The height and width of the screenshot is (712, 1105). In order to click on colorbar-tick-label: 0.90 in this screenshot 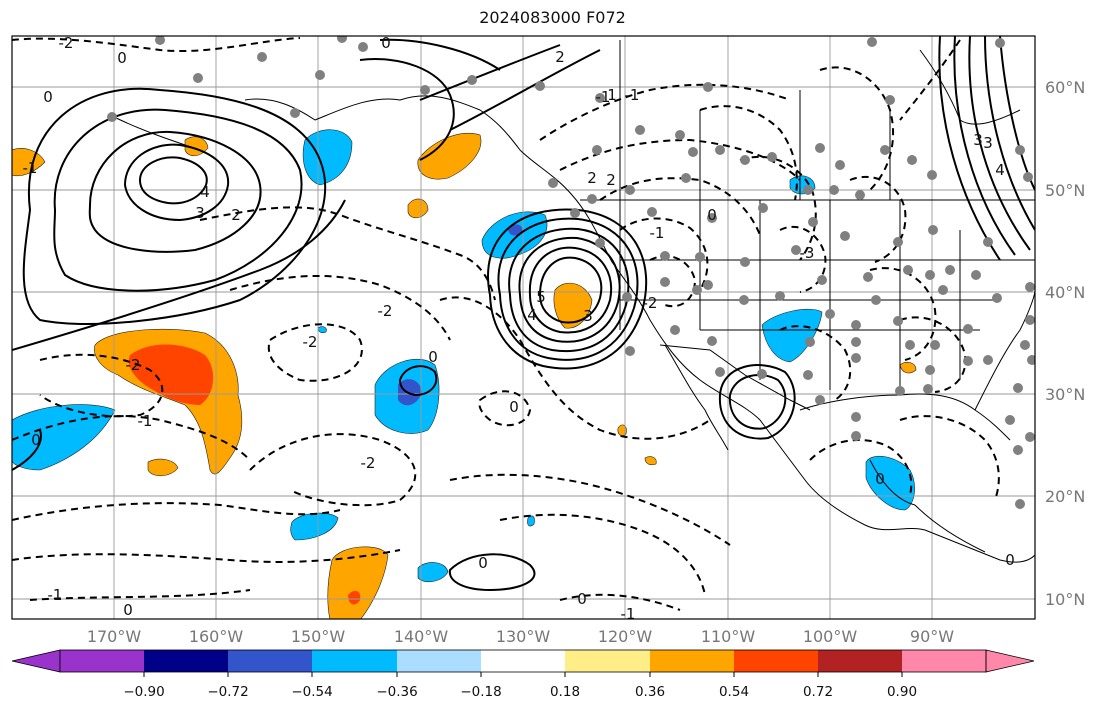, I will do `click(902, 692)`.